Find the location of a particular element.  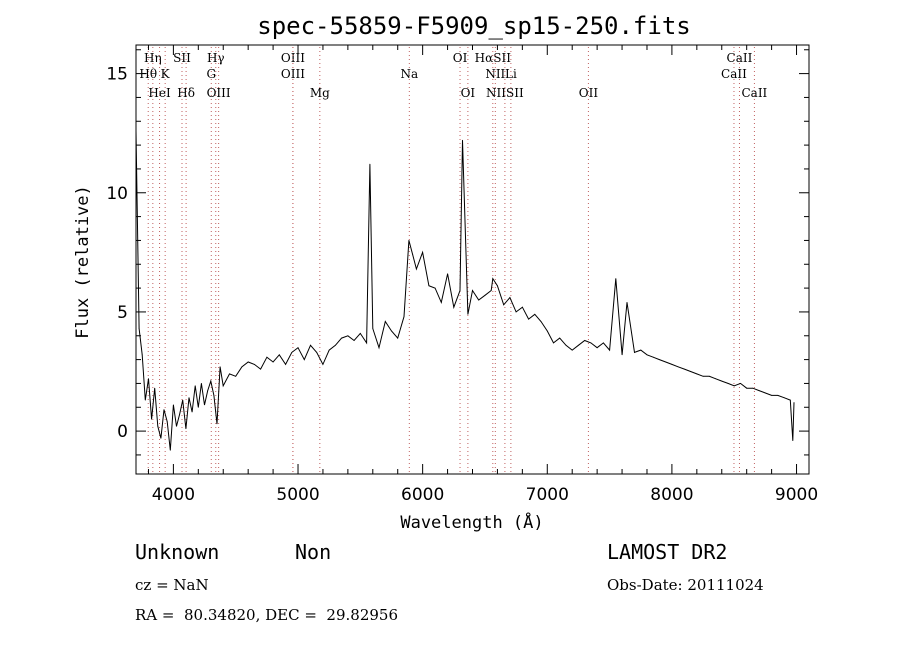

coordinates: RA = 80.34820, DEC = 29.82956 is located at coordinates (266, 615).